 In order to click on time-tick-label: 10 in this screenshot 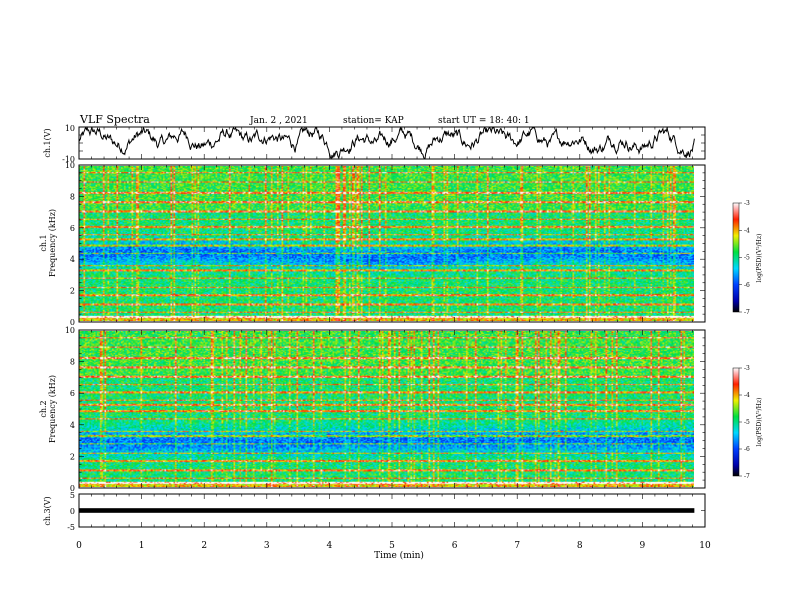, I will do `click(705, 546)`.